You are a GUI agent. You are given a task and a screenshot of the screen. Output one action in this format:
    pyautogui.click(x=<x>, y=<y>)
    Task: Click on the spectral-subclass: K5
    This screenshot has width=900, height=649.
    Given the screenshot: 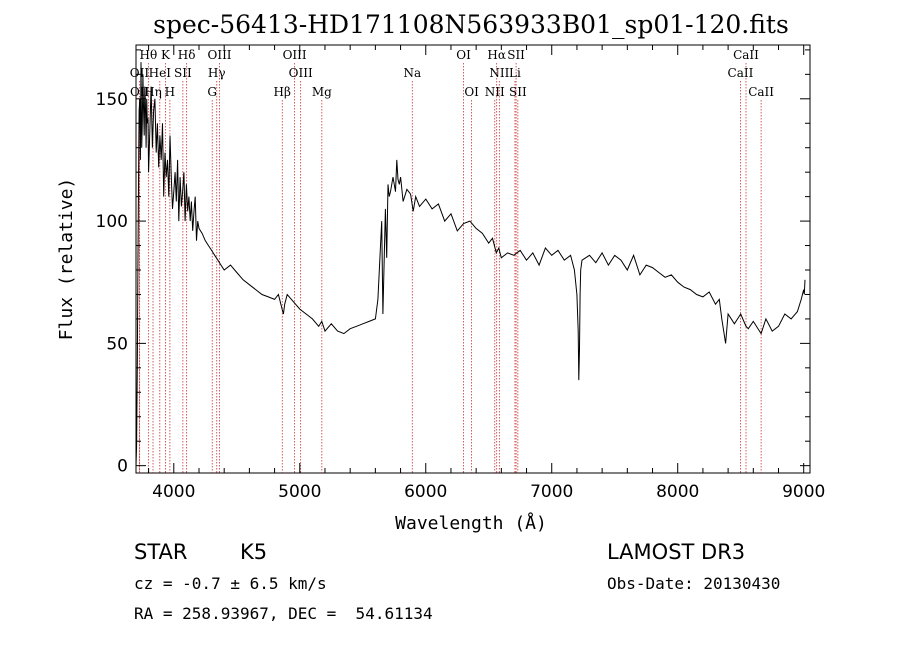 What is the action you would take?
    pyautogui.click(x=254, y=552)
    